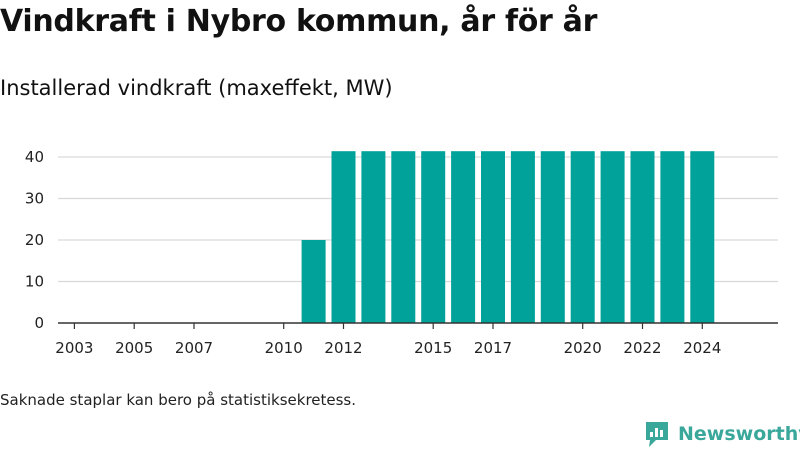  I want to click on bar-2014, so click(403, 237).